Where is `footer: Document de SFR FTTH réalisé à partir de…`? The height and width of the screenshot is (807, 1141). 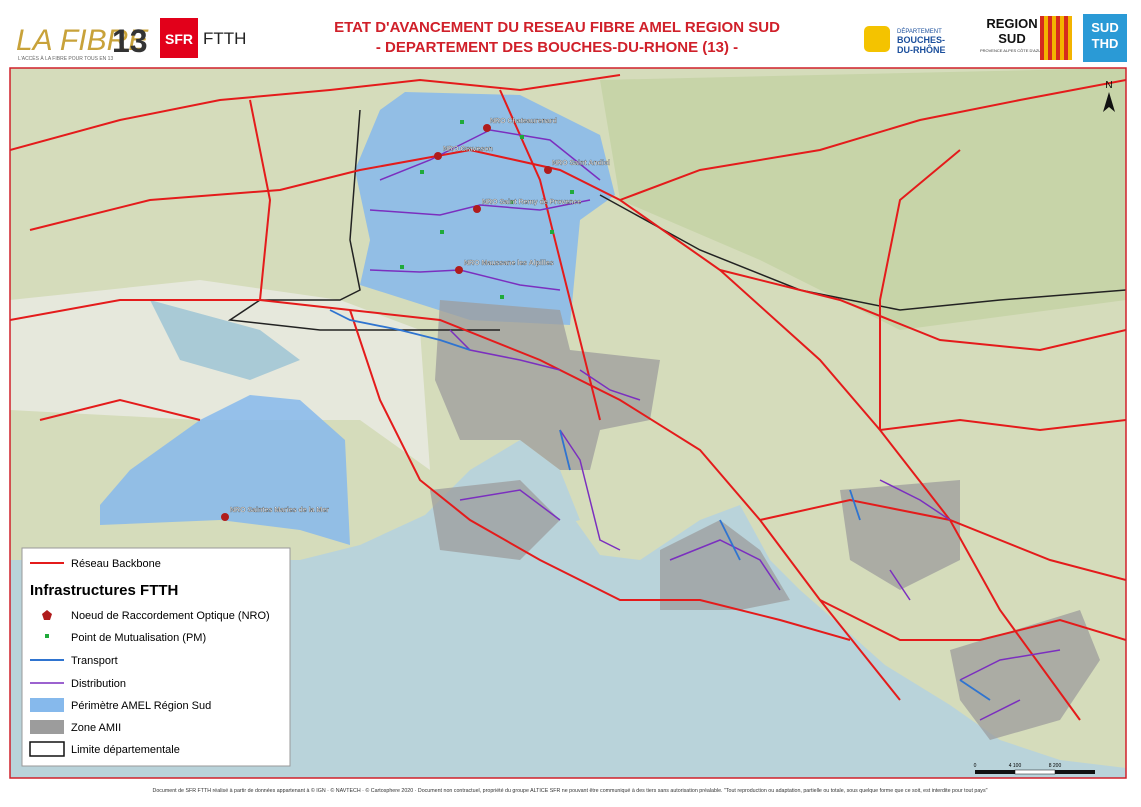
footer: Document de SFR FTTH réalisé à partir de… is located at coordinates (570, 790).